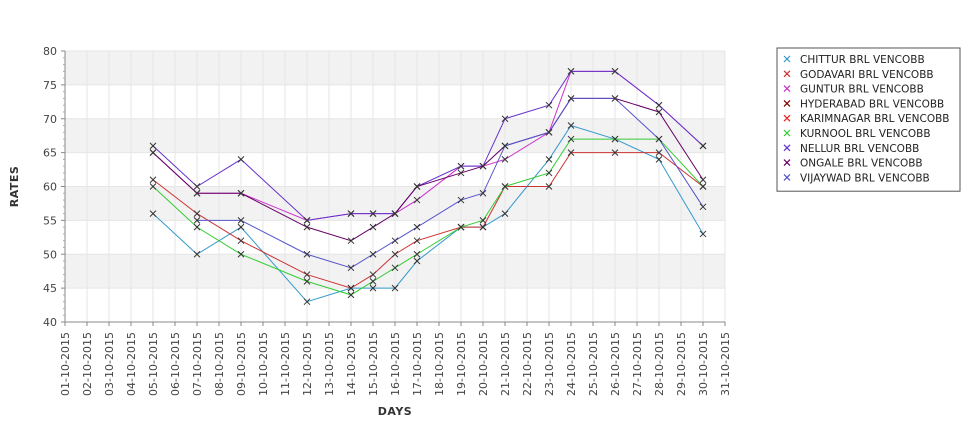 The image size is (975, 429). What do you see at coordinates (153, 364) in the screenshot?
I see `x-tick-label: 05-10-2015` at bounding box center [153, 364].